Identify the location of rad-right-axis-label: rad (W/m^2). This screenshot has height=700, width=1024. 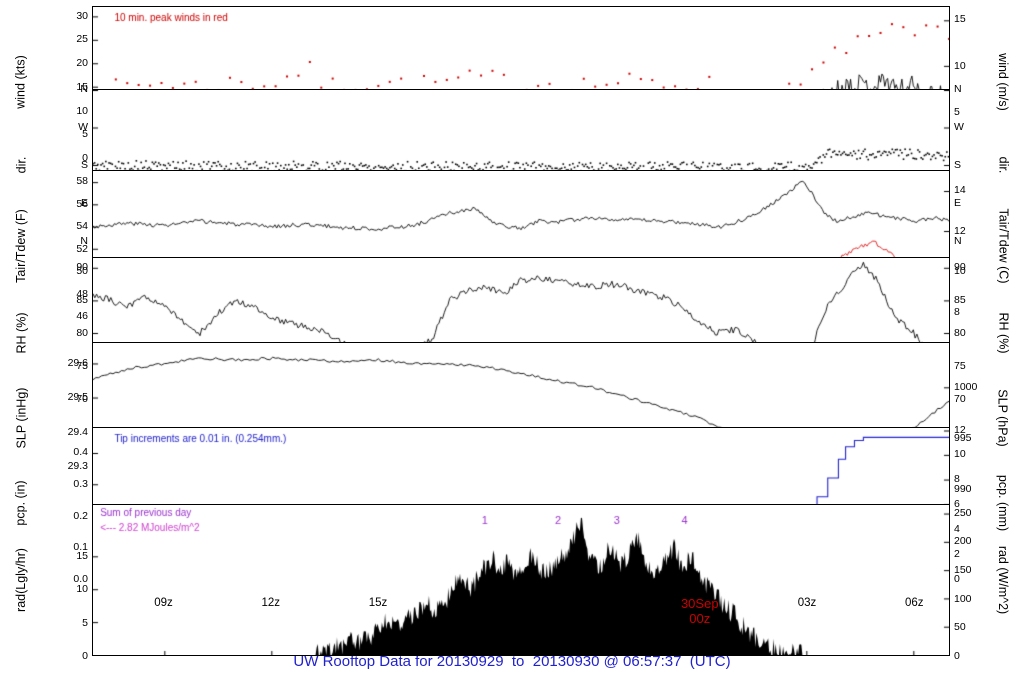
(1003, 580).